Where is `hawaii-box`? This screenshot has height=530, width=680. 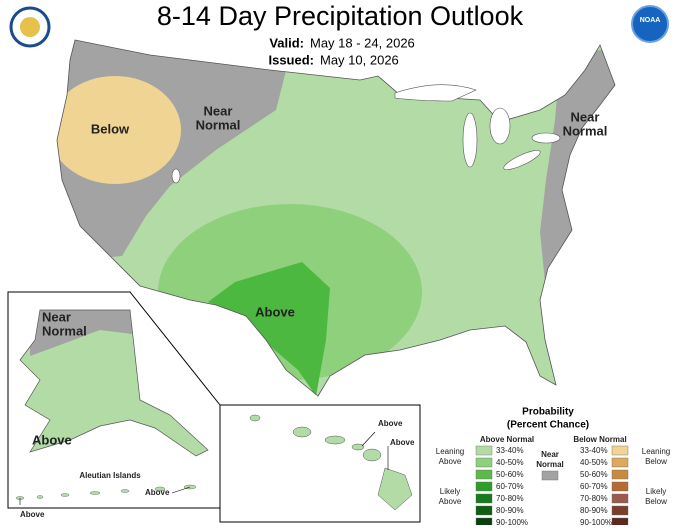
hawaii-box is located at coordinates (320, 463).